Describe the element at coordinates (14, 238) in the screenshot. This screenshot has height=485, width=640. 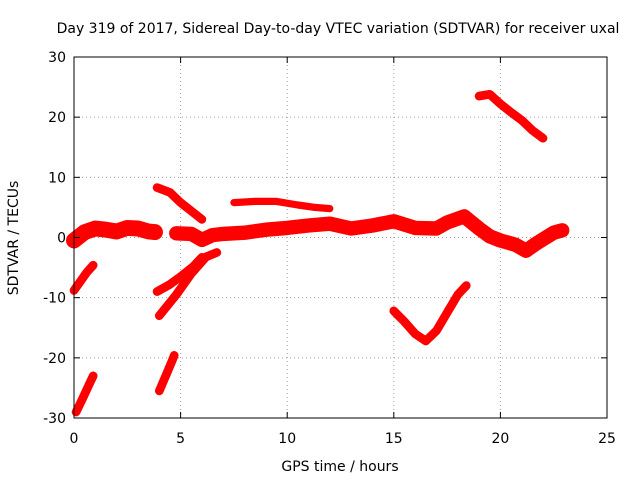
I see `y-axis-label: SDTVAR / TECUs` at that location.